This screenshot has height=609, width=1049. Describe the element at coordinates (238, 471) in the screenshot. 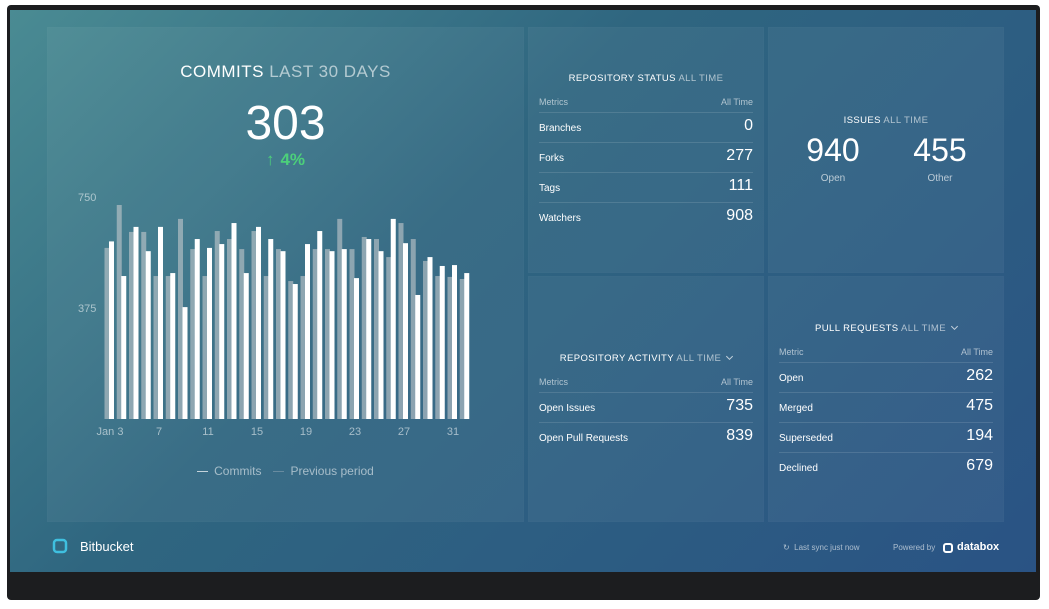

I see `legend-label: Commits` at that location.